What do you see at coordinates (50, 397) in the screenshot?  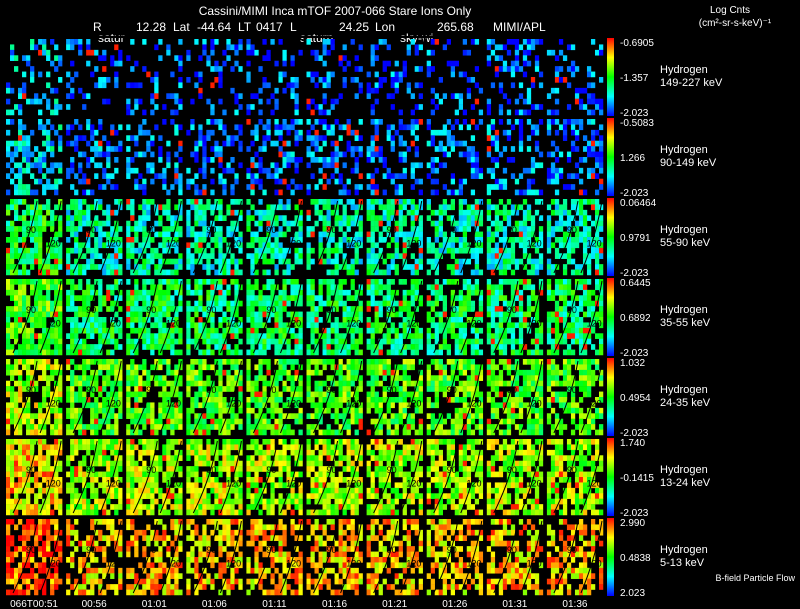 I see `field-line` at bounding box center [50, 397].